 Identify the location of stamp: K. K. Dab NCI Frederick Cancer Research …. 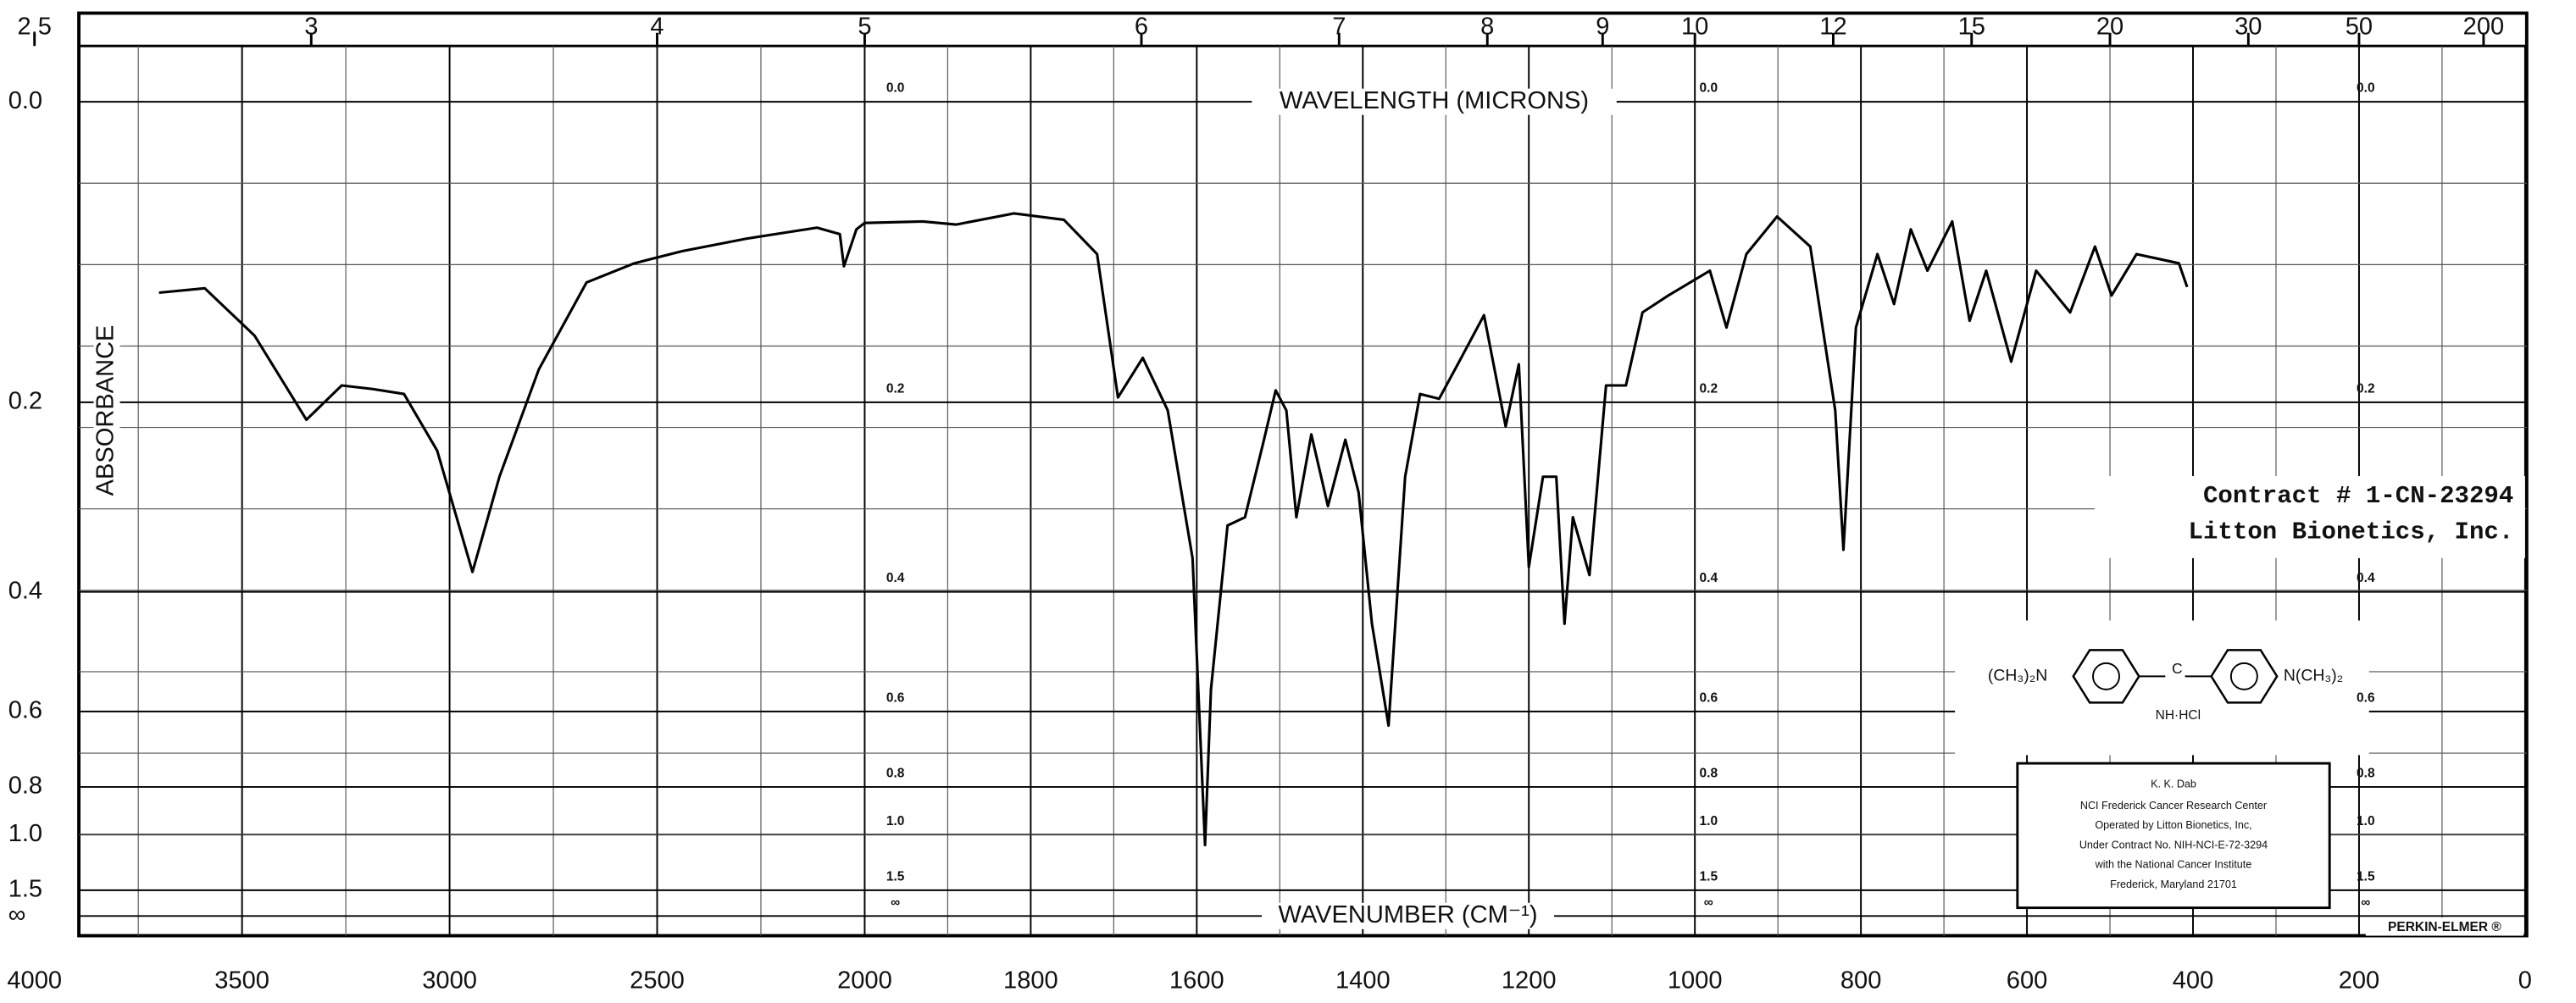
(2173, 836).